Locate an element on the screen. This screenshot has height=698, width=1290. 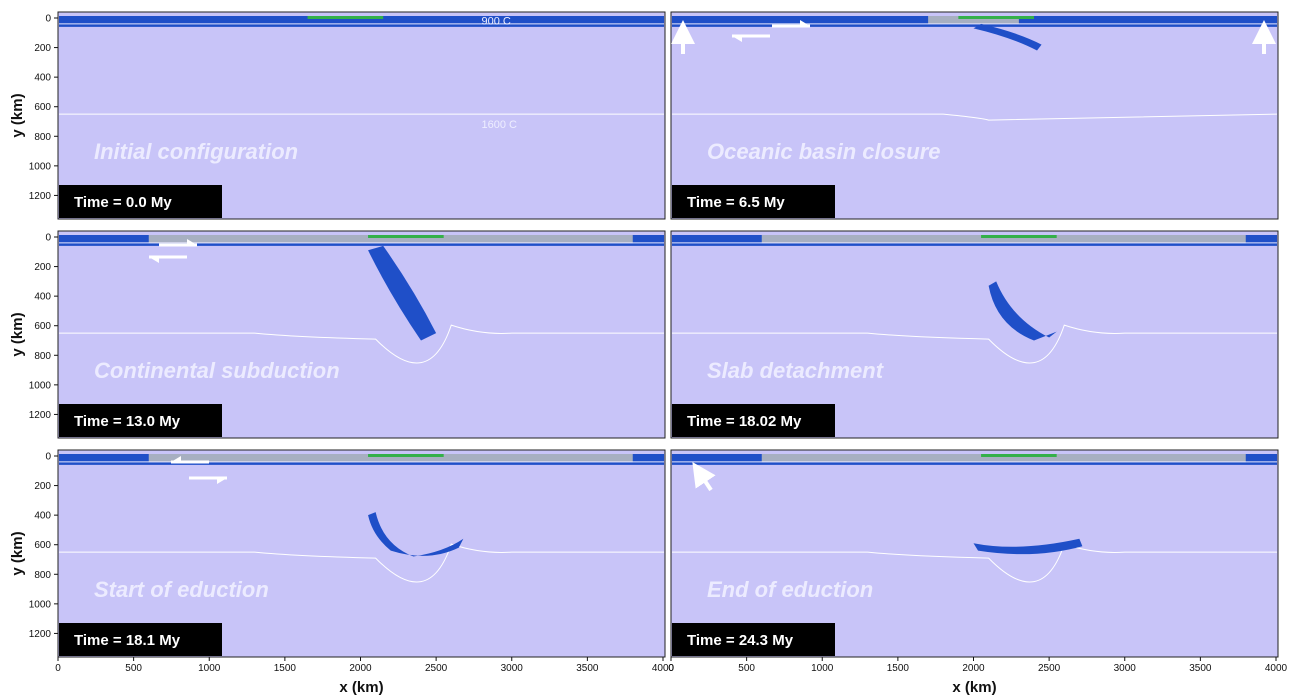
time-box: Time = 24.3 My is located at coordinates (753, 639).